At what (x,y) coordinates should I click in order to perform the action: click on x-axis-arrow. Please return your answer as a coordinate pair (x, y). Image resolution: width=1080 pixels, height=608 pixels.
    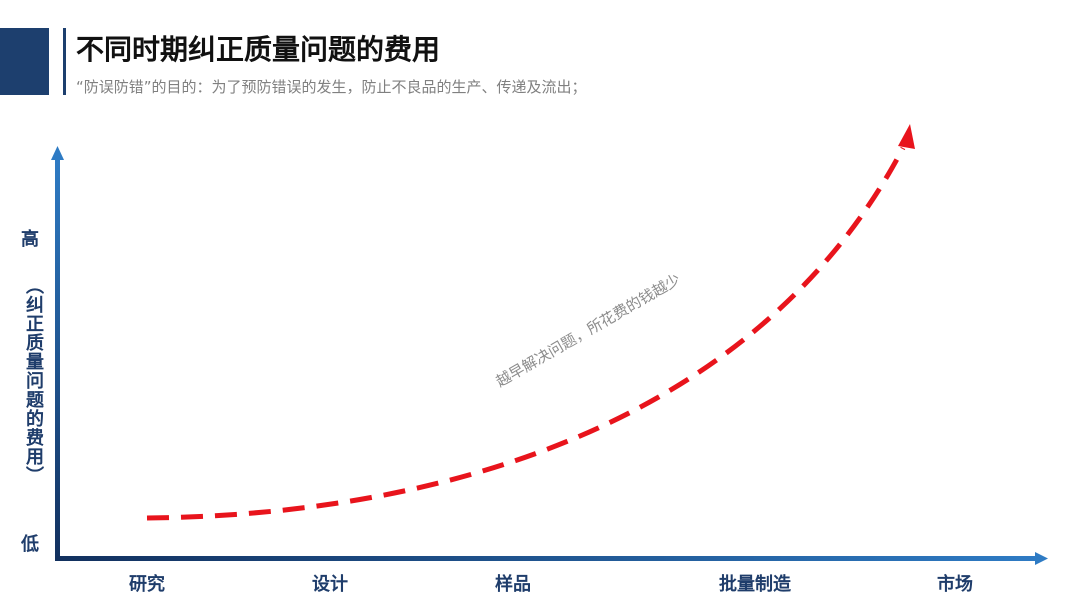
    Looking at the image, I should click on (1041, 558).